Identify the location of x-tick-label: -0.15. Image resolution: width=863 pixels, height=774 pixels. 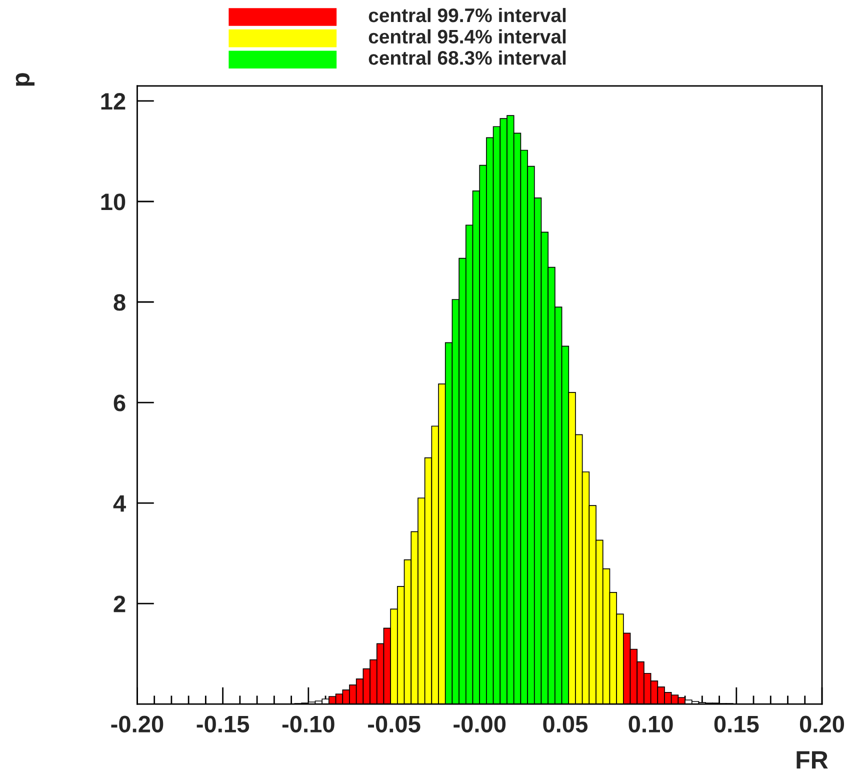
(223, 724).